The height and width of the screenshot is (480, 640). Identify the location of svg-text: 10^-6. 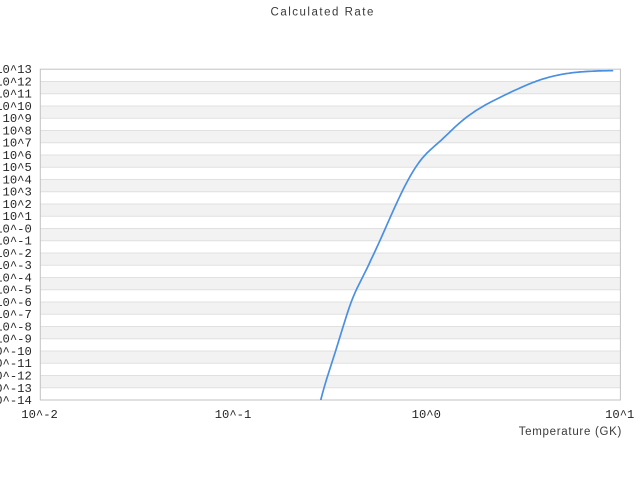
(16, 303).